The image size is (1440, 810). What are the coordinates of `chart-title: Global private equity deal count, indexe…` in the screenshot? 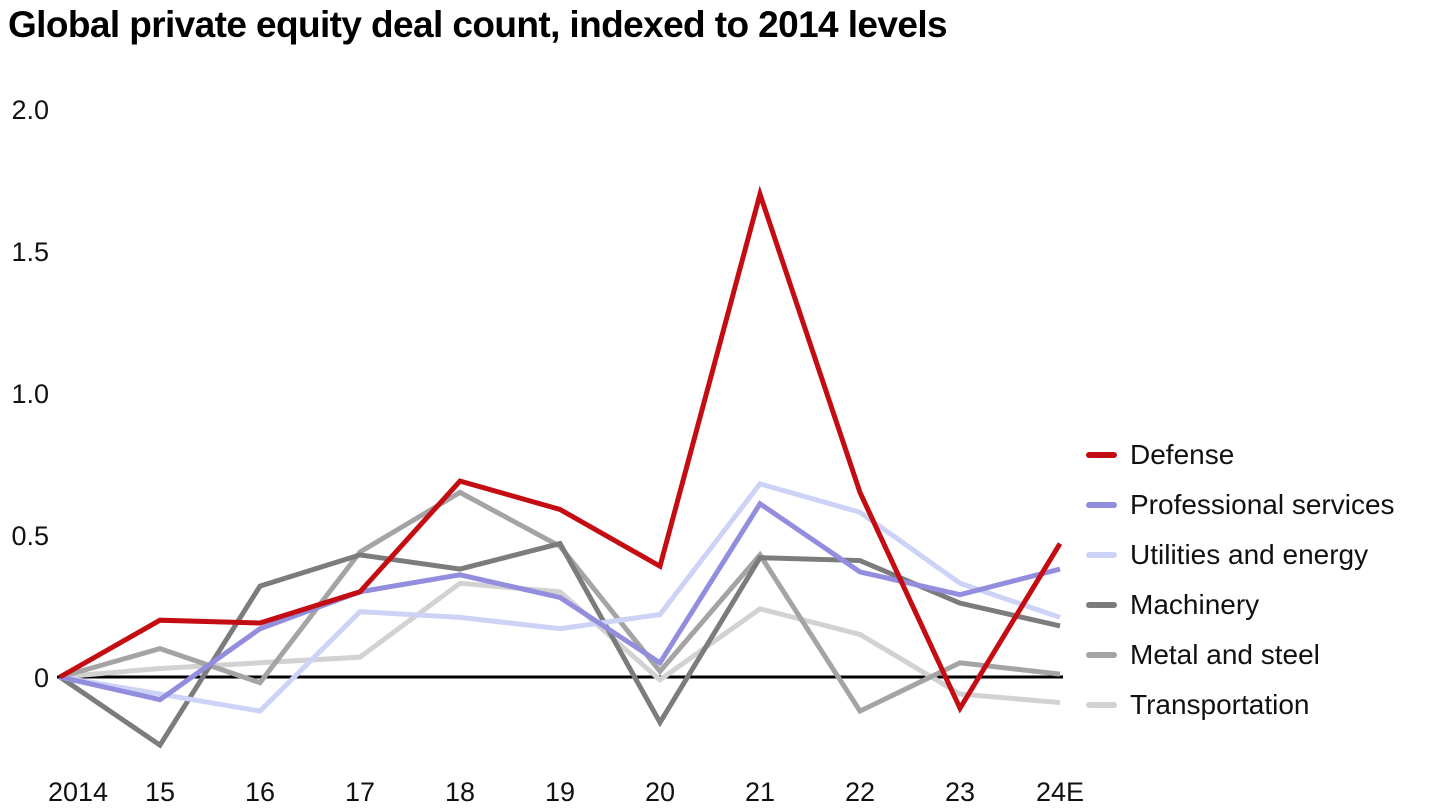 It's located at (478, 24).